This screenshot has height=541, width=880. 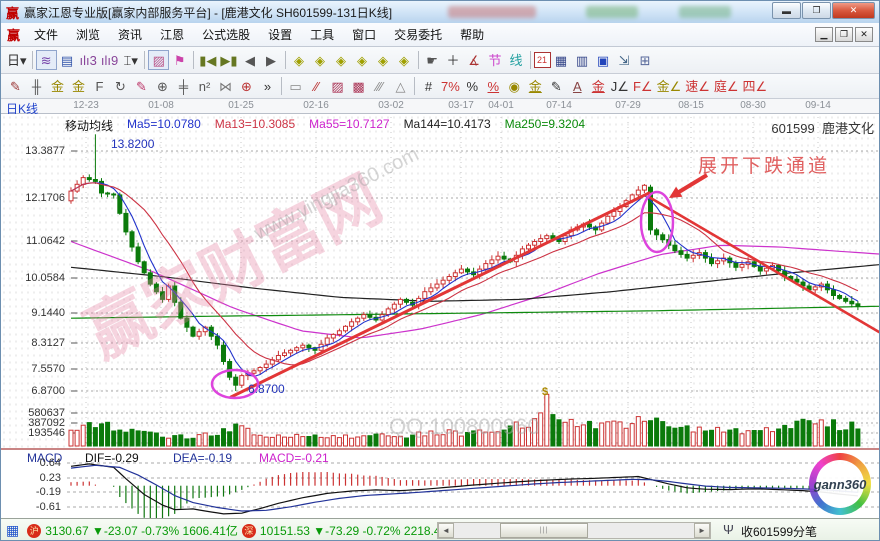 What do you see at coordinates (603, 60) in the screenshot?
I see `save-icon: ▣` at bounding box center [603, 60].